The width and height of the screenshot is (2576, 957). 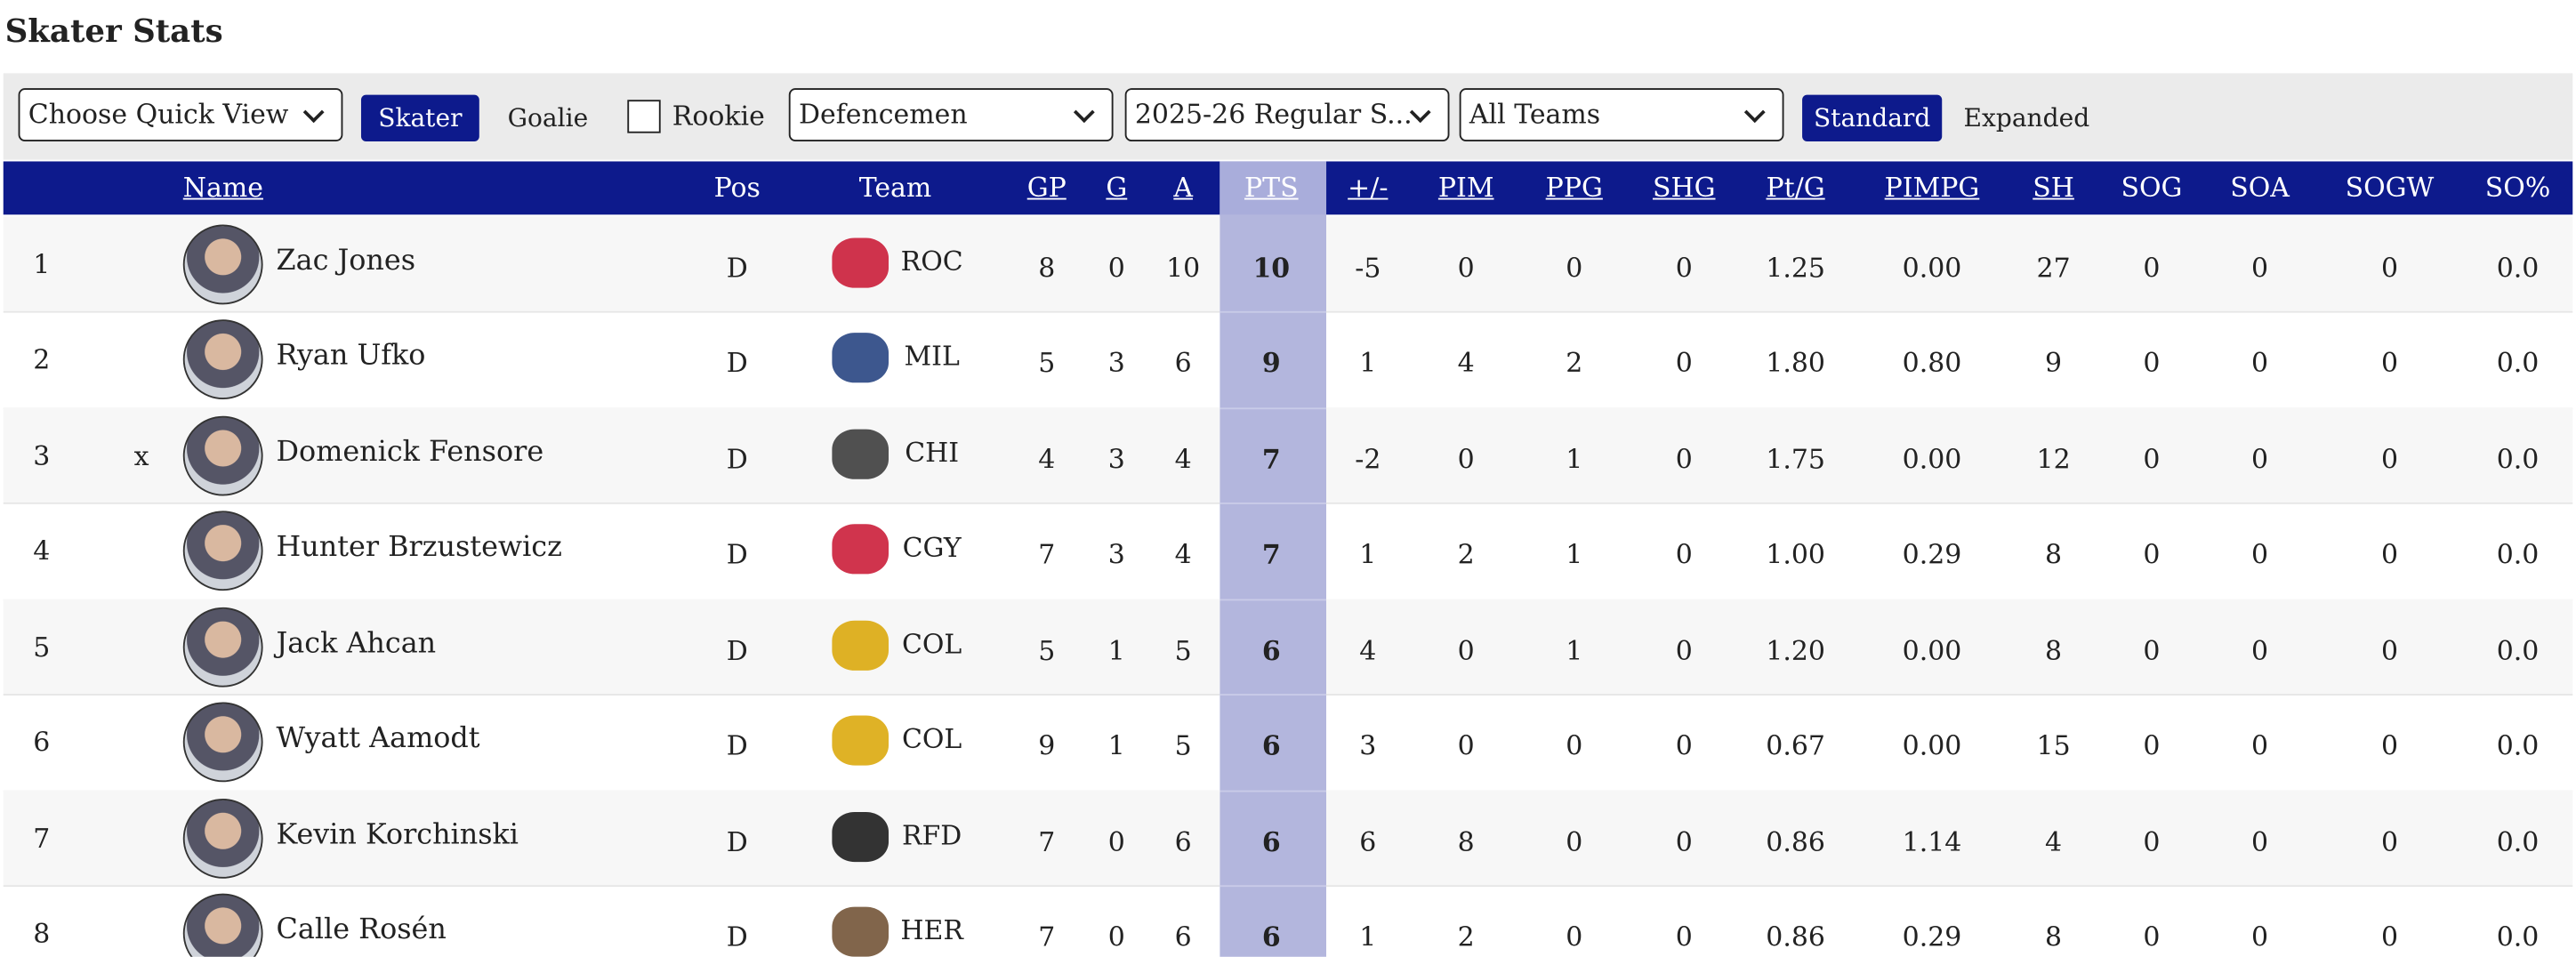 I want to click on player-name: Calle Rosén, so click(x=361, y=930).